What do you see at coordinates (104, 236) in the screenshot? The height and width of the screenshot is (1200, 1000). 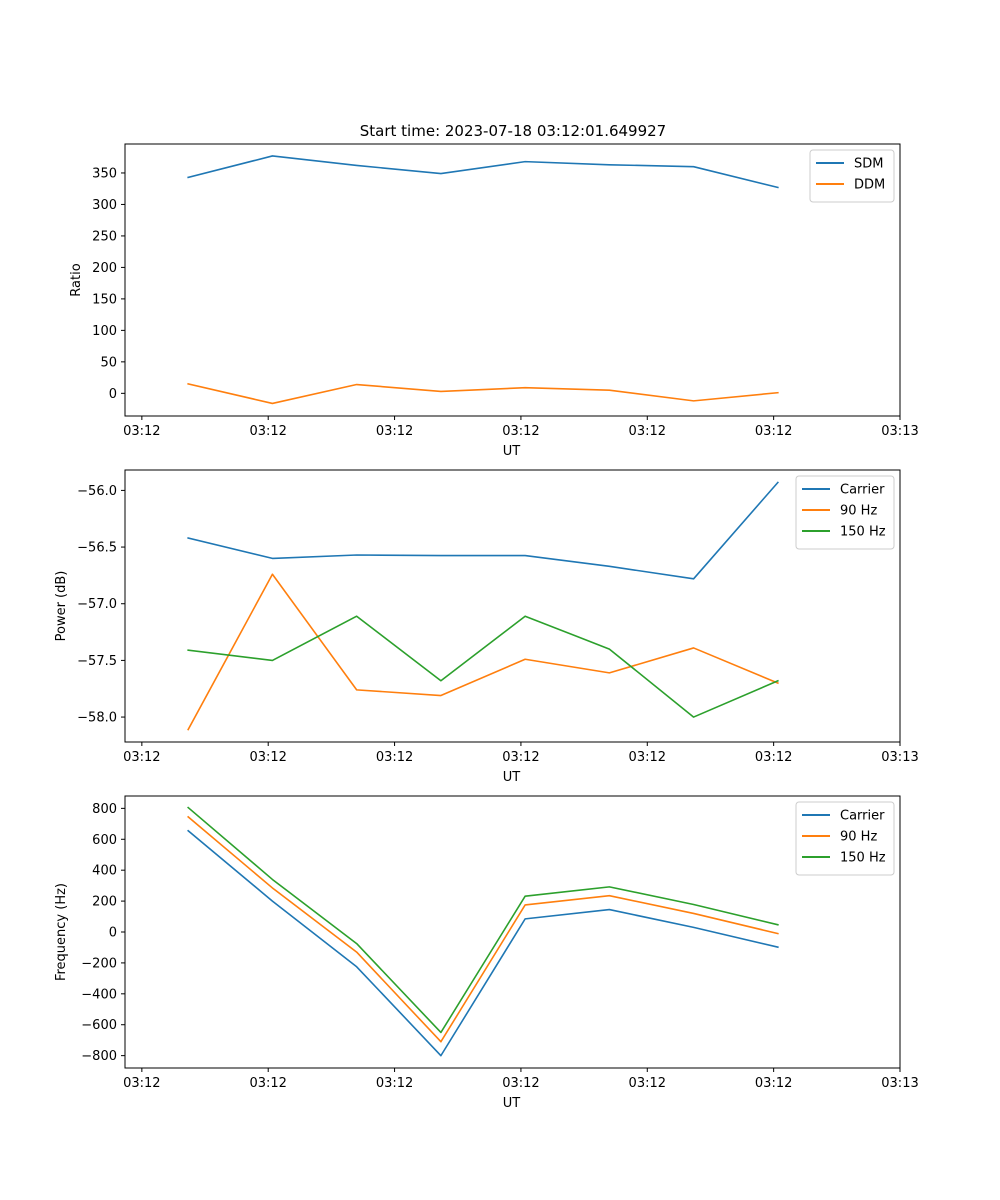 I see `y-tick-label: 250` at bounding box center [104, 236].